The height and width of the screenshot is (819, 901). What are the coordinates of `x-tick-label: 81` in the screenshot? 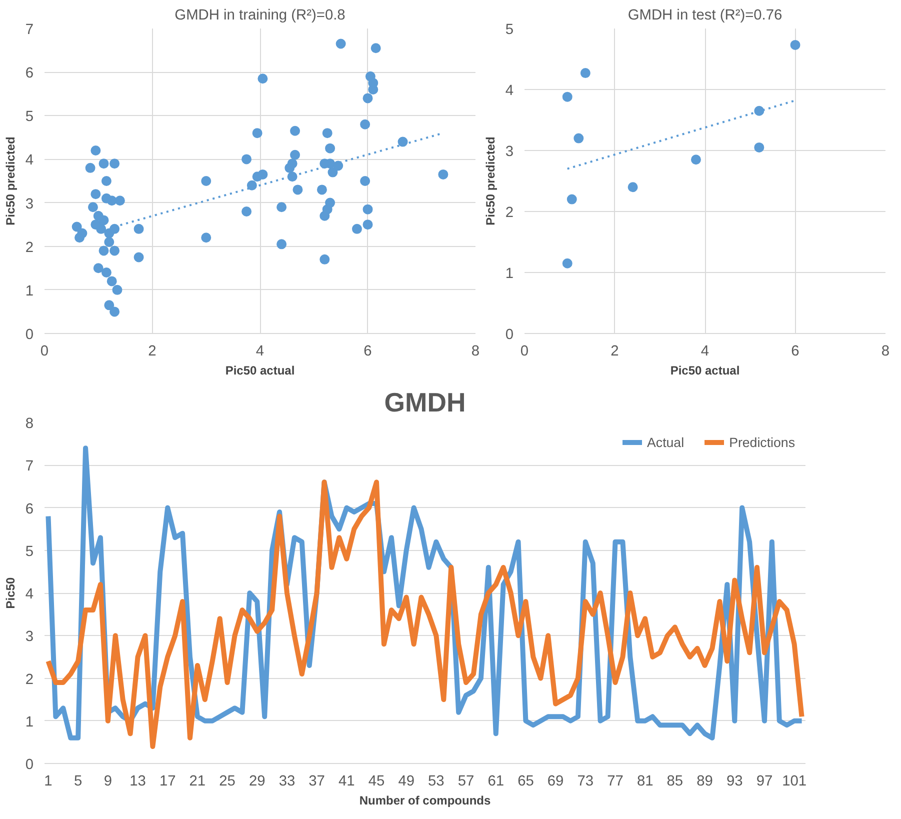 It's located at (645, 782).